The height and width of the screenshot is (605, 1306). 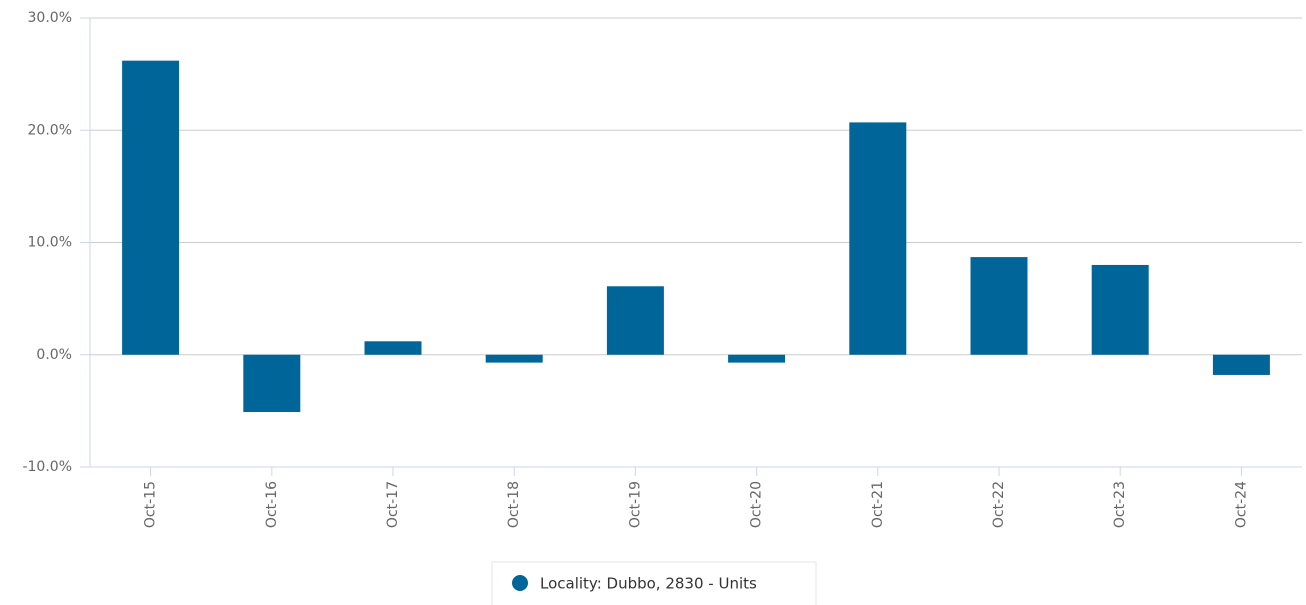 What do you see at coordinates (1120, 504) in the screenshot?
I see `x-tick-label: Oct-23` at bounding box center [1120, 504].